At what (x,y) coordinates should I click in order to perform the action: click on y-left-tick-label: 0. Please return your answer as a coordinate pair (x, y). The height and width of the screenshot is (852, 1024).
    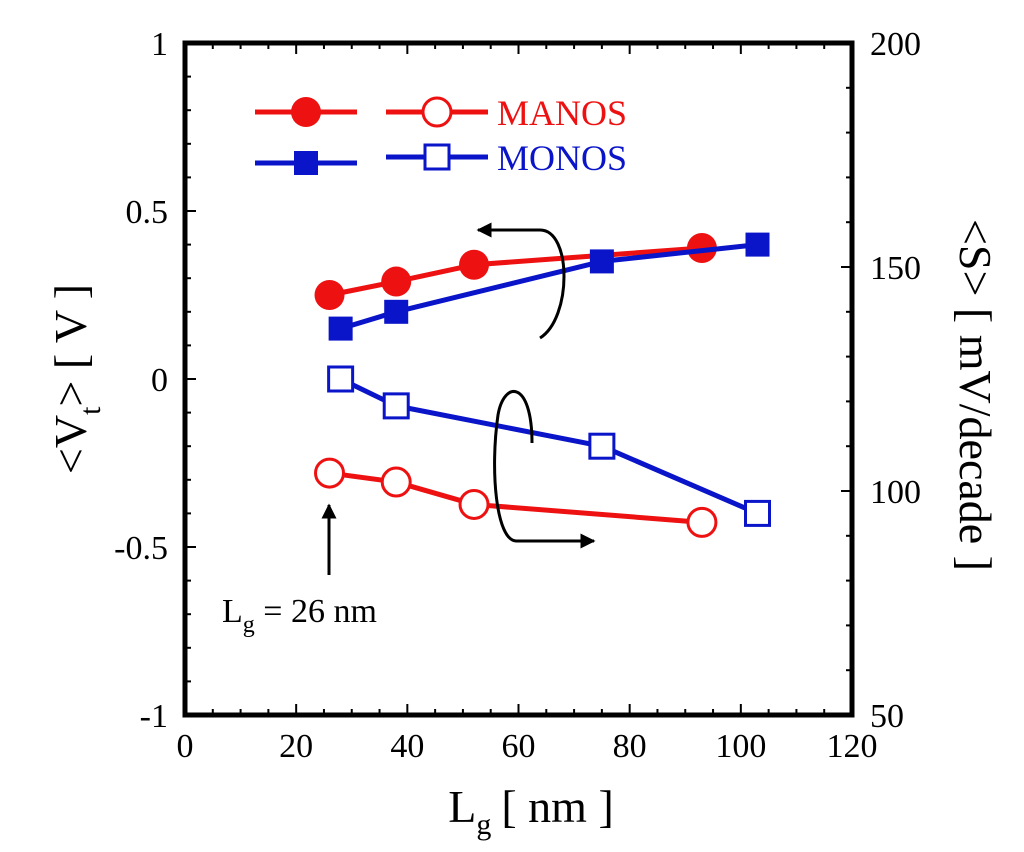
    Looking at the image, I should click on (159, 380).